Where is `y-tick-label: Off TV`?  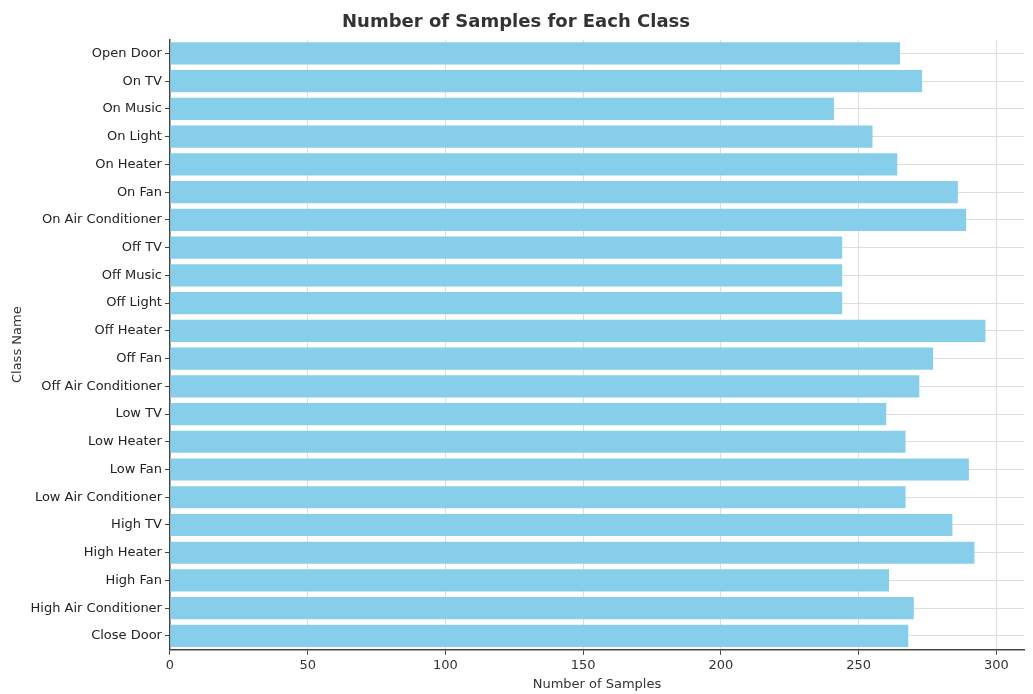
y-tick-label: Off TV is located at coordinates (142, 246).